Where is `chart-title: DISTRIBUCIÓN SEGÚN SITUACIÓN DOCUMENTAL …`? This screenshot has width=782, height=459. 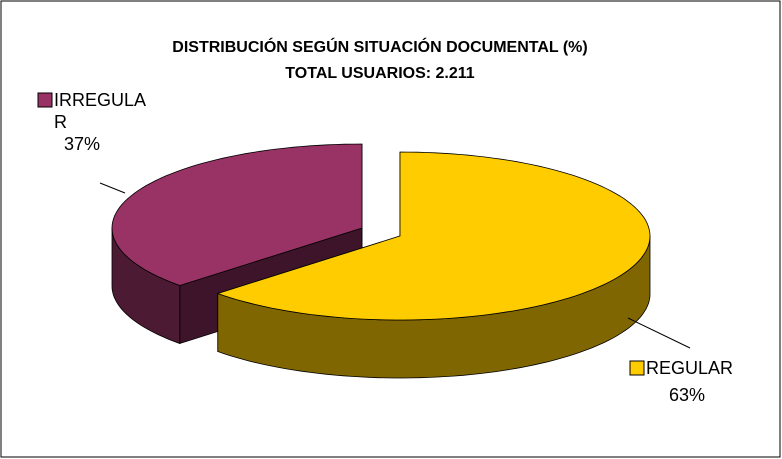
chart-title: DISTRIBUCIÓN SEGÚN SITUACIÓN DOCUMENTAL … is located at coordinates (379, 46).